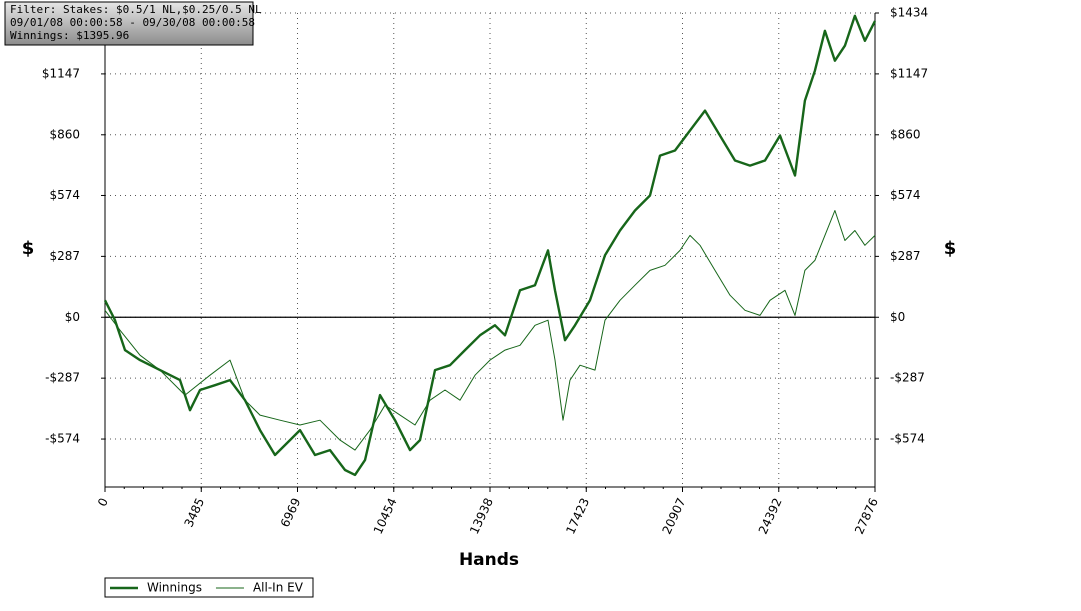 This screenshot has height=611, width=1081. Describe the element at coordinates (132, 22) in the screenshot. I see `filter-text: 09/01/08 00:00:58 - 09/30/08 00:00:58` at that location.